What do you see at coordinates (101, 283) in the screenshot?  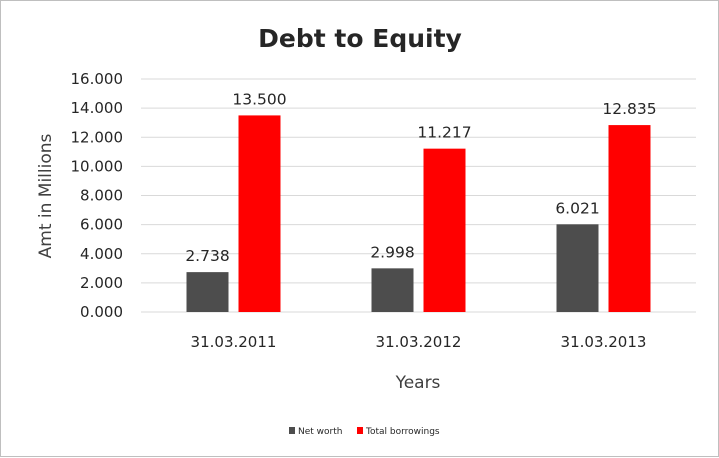 I see `y-tick-label: 2.000` at bounding box center [101, 283].